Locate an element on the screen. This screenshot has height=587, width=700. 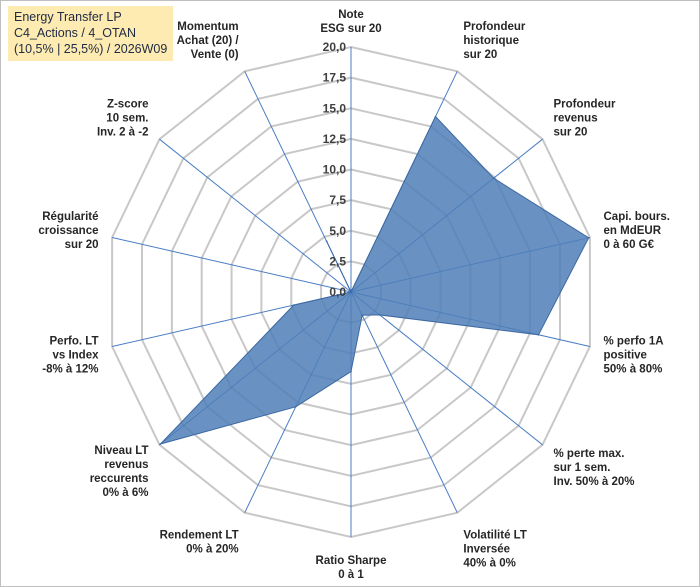
axis-label-5-line-1: sur 1 sem. is located at coordinates (582, 468).